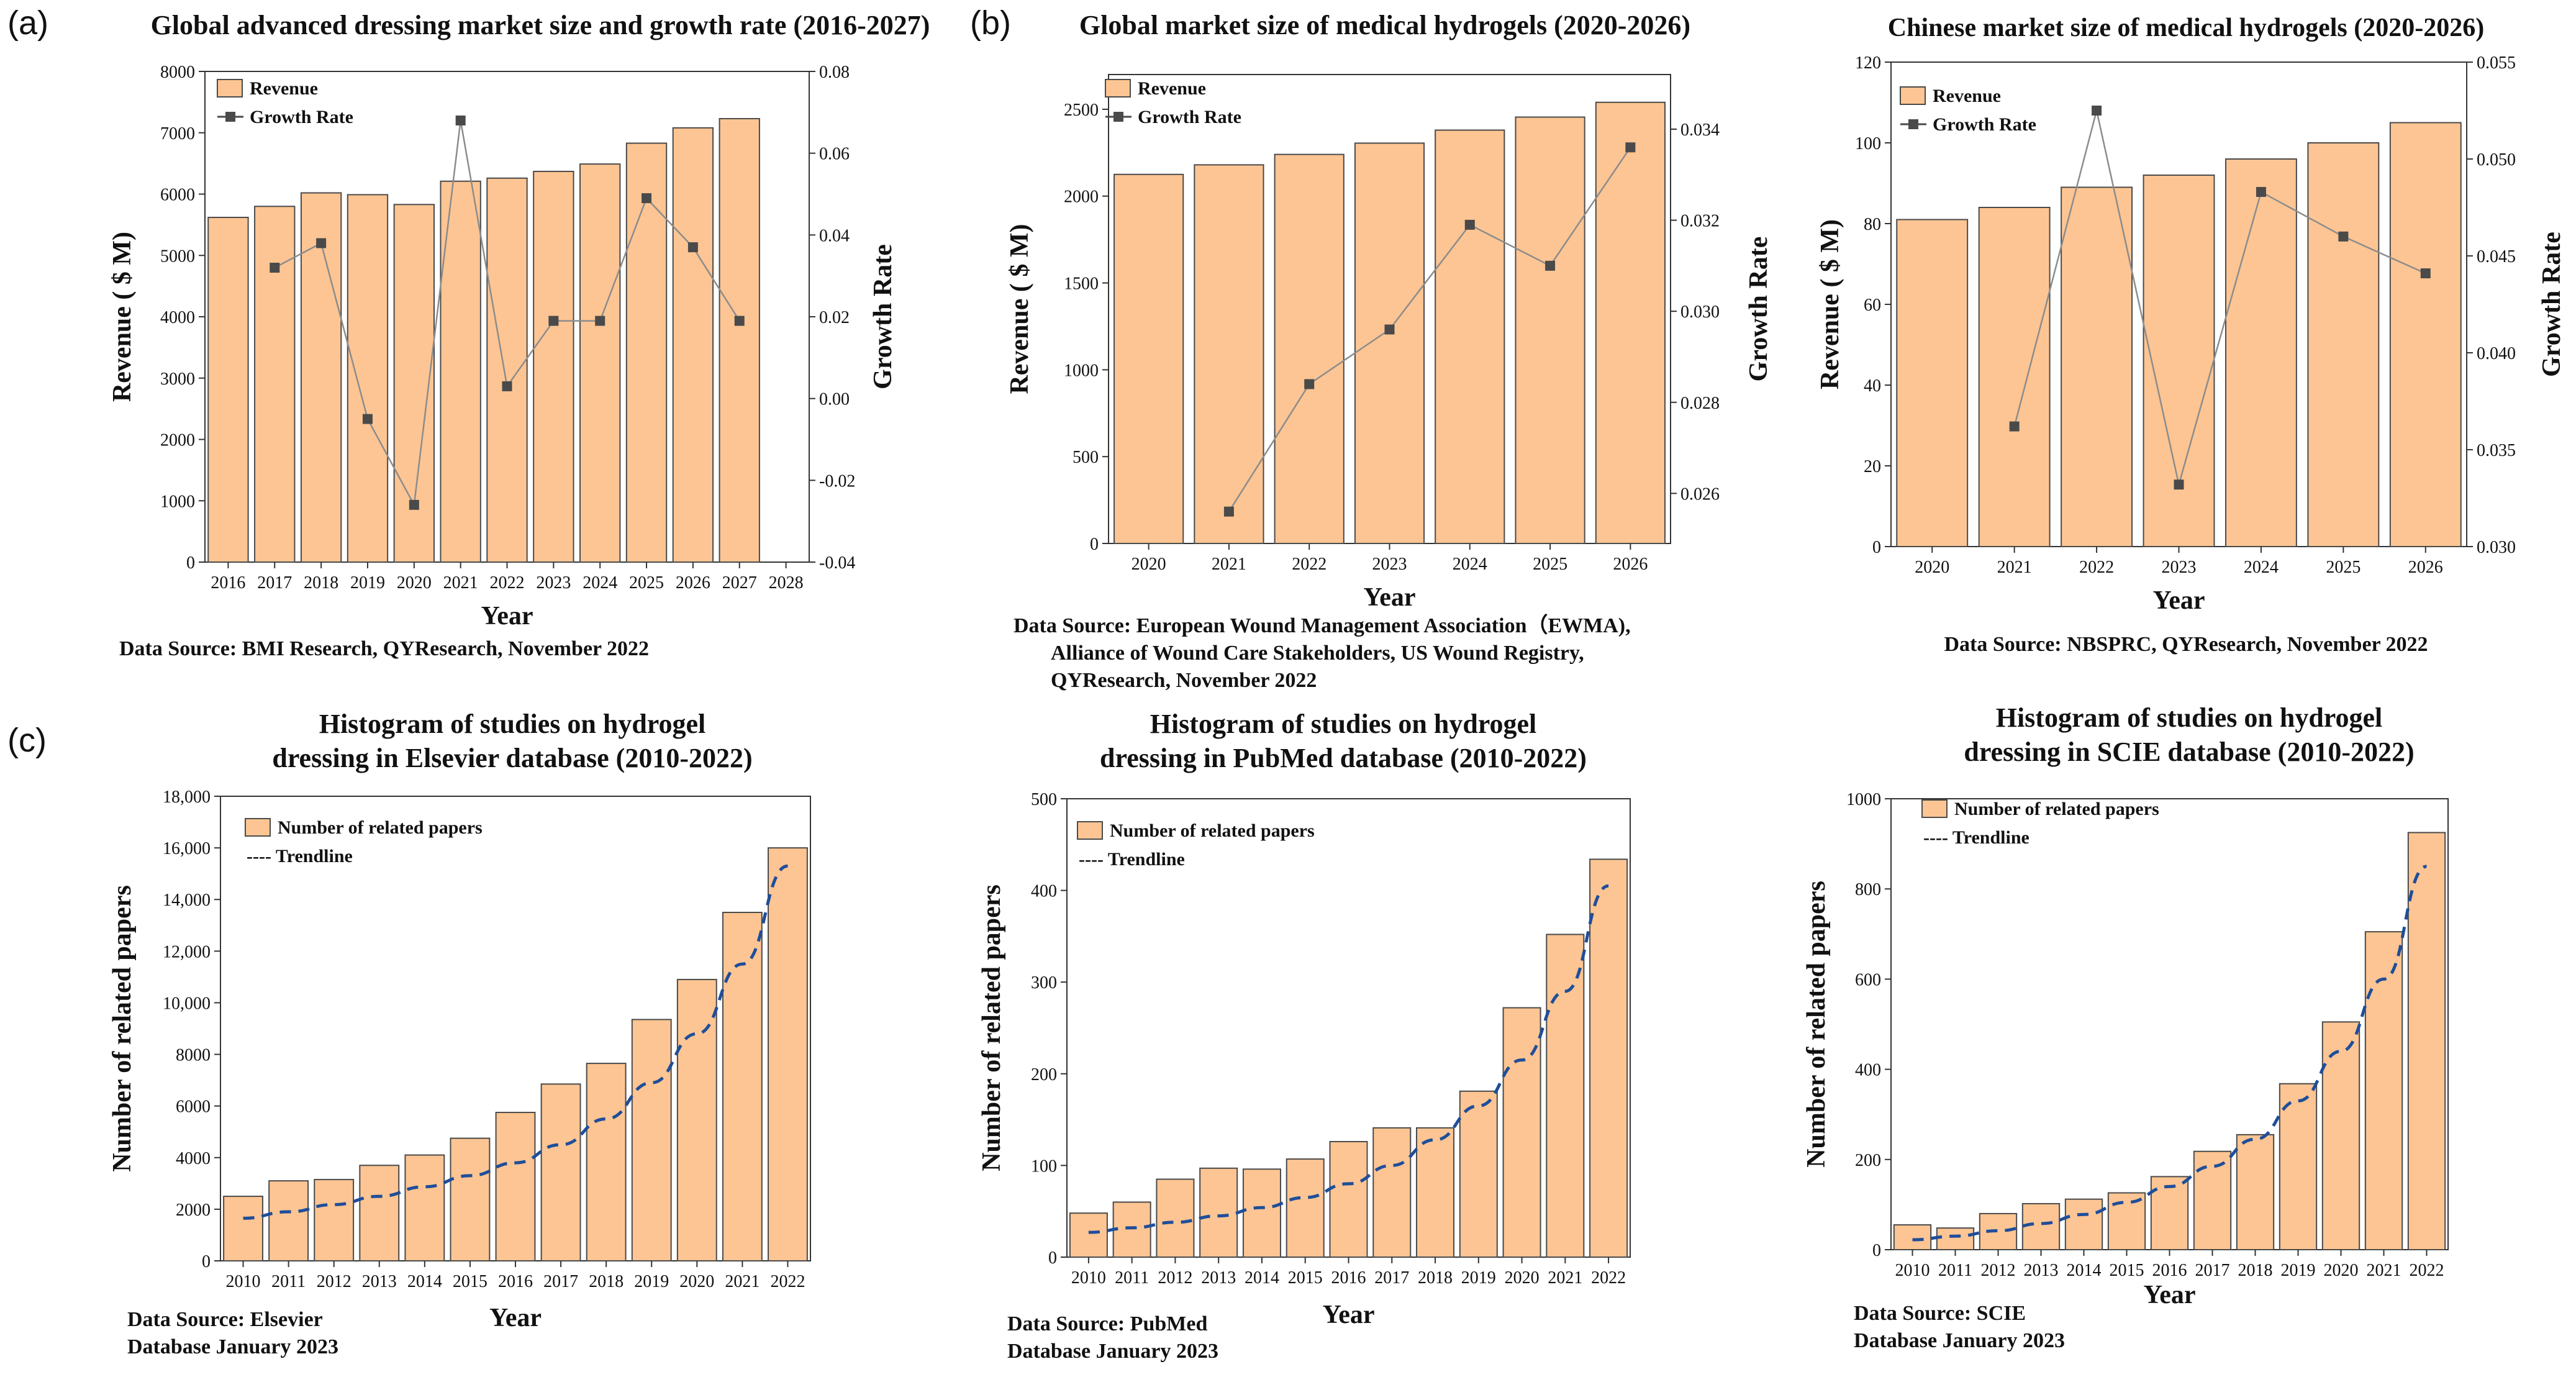  Describe the element at coordinates (2496, 353) in the screenshot. I see `y2-tick-label: 0.040` at that location.